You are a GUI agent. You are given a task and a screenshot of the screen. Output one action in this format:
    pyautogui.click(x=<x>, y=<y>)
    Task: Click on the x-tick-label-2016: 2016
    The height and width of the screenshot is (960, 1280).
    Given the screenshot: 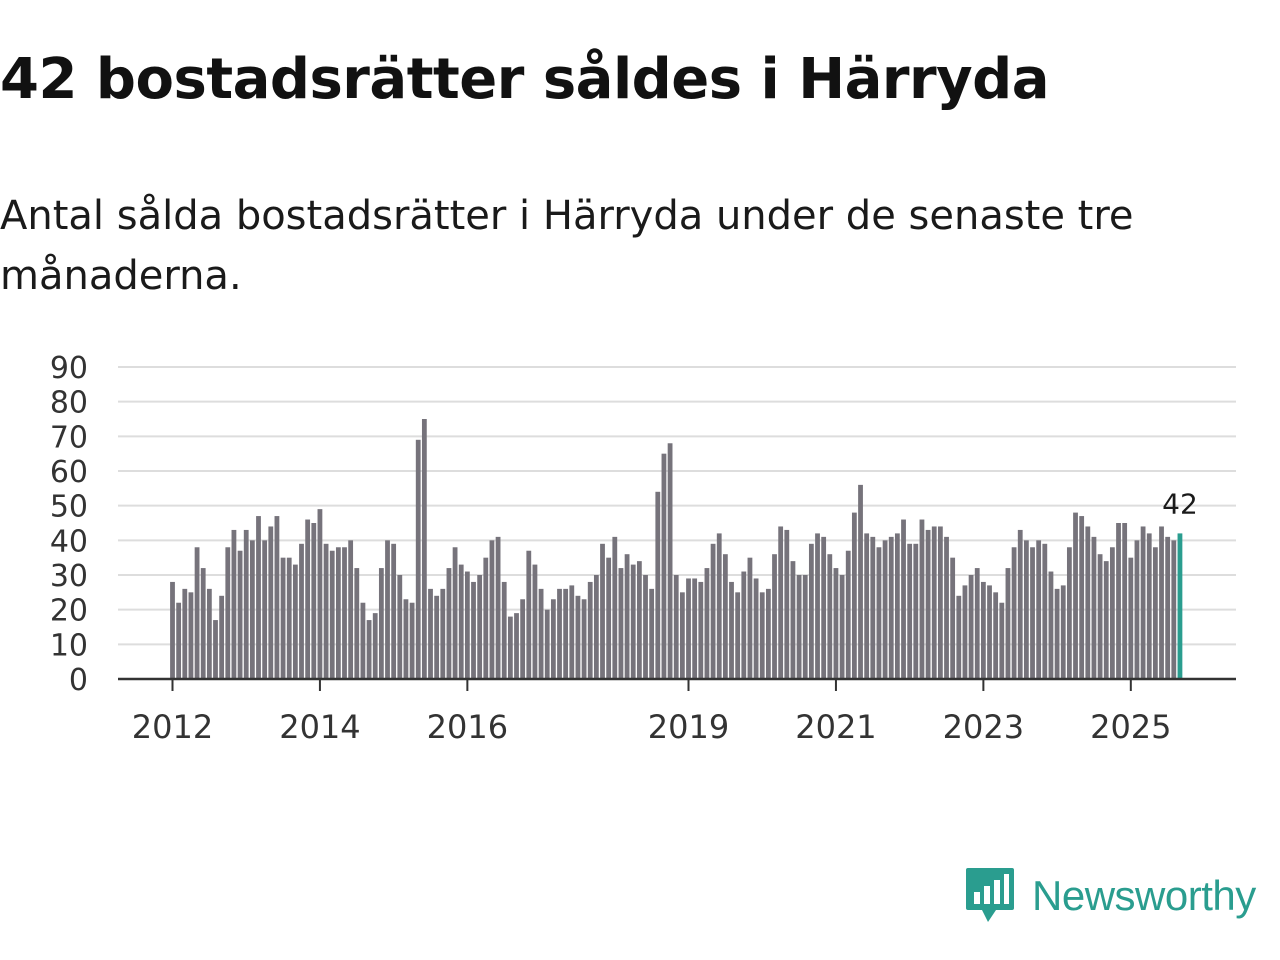 What is the action you would take?
    pyautogui.click(x=467, y=727)
    